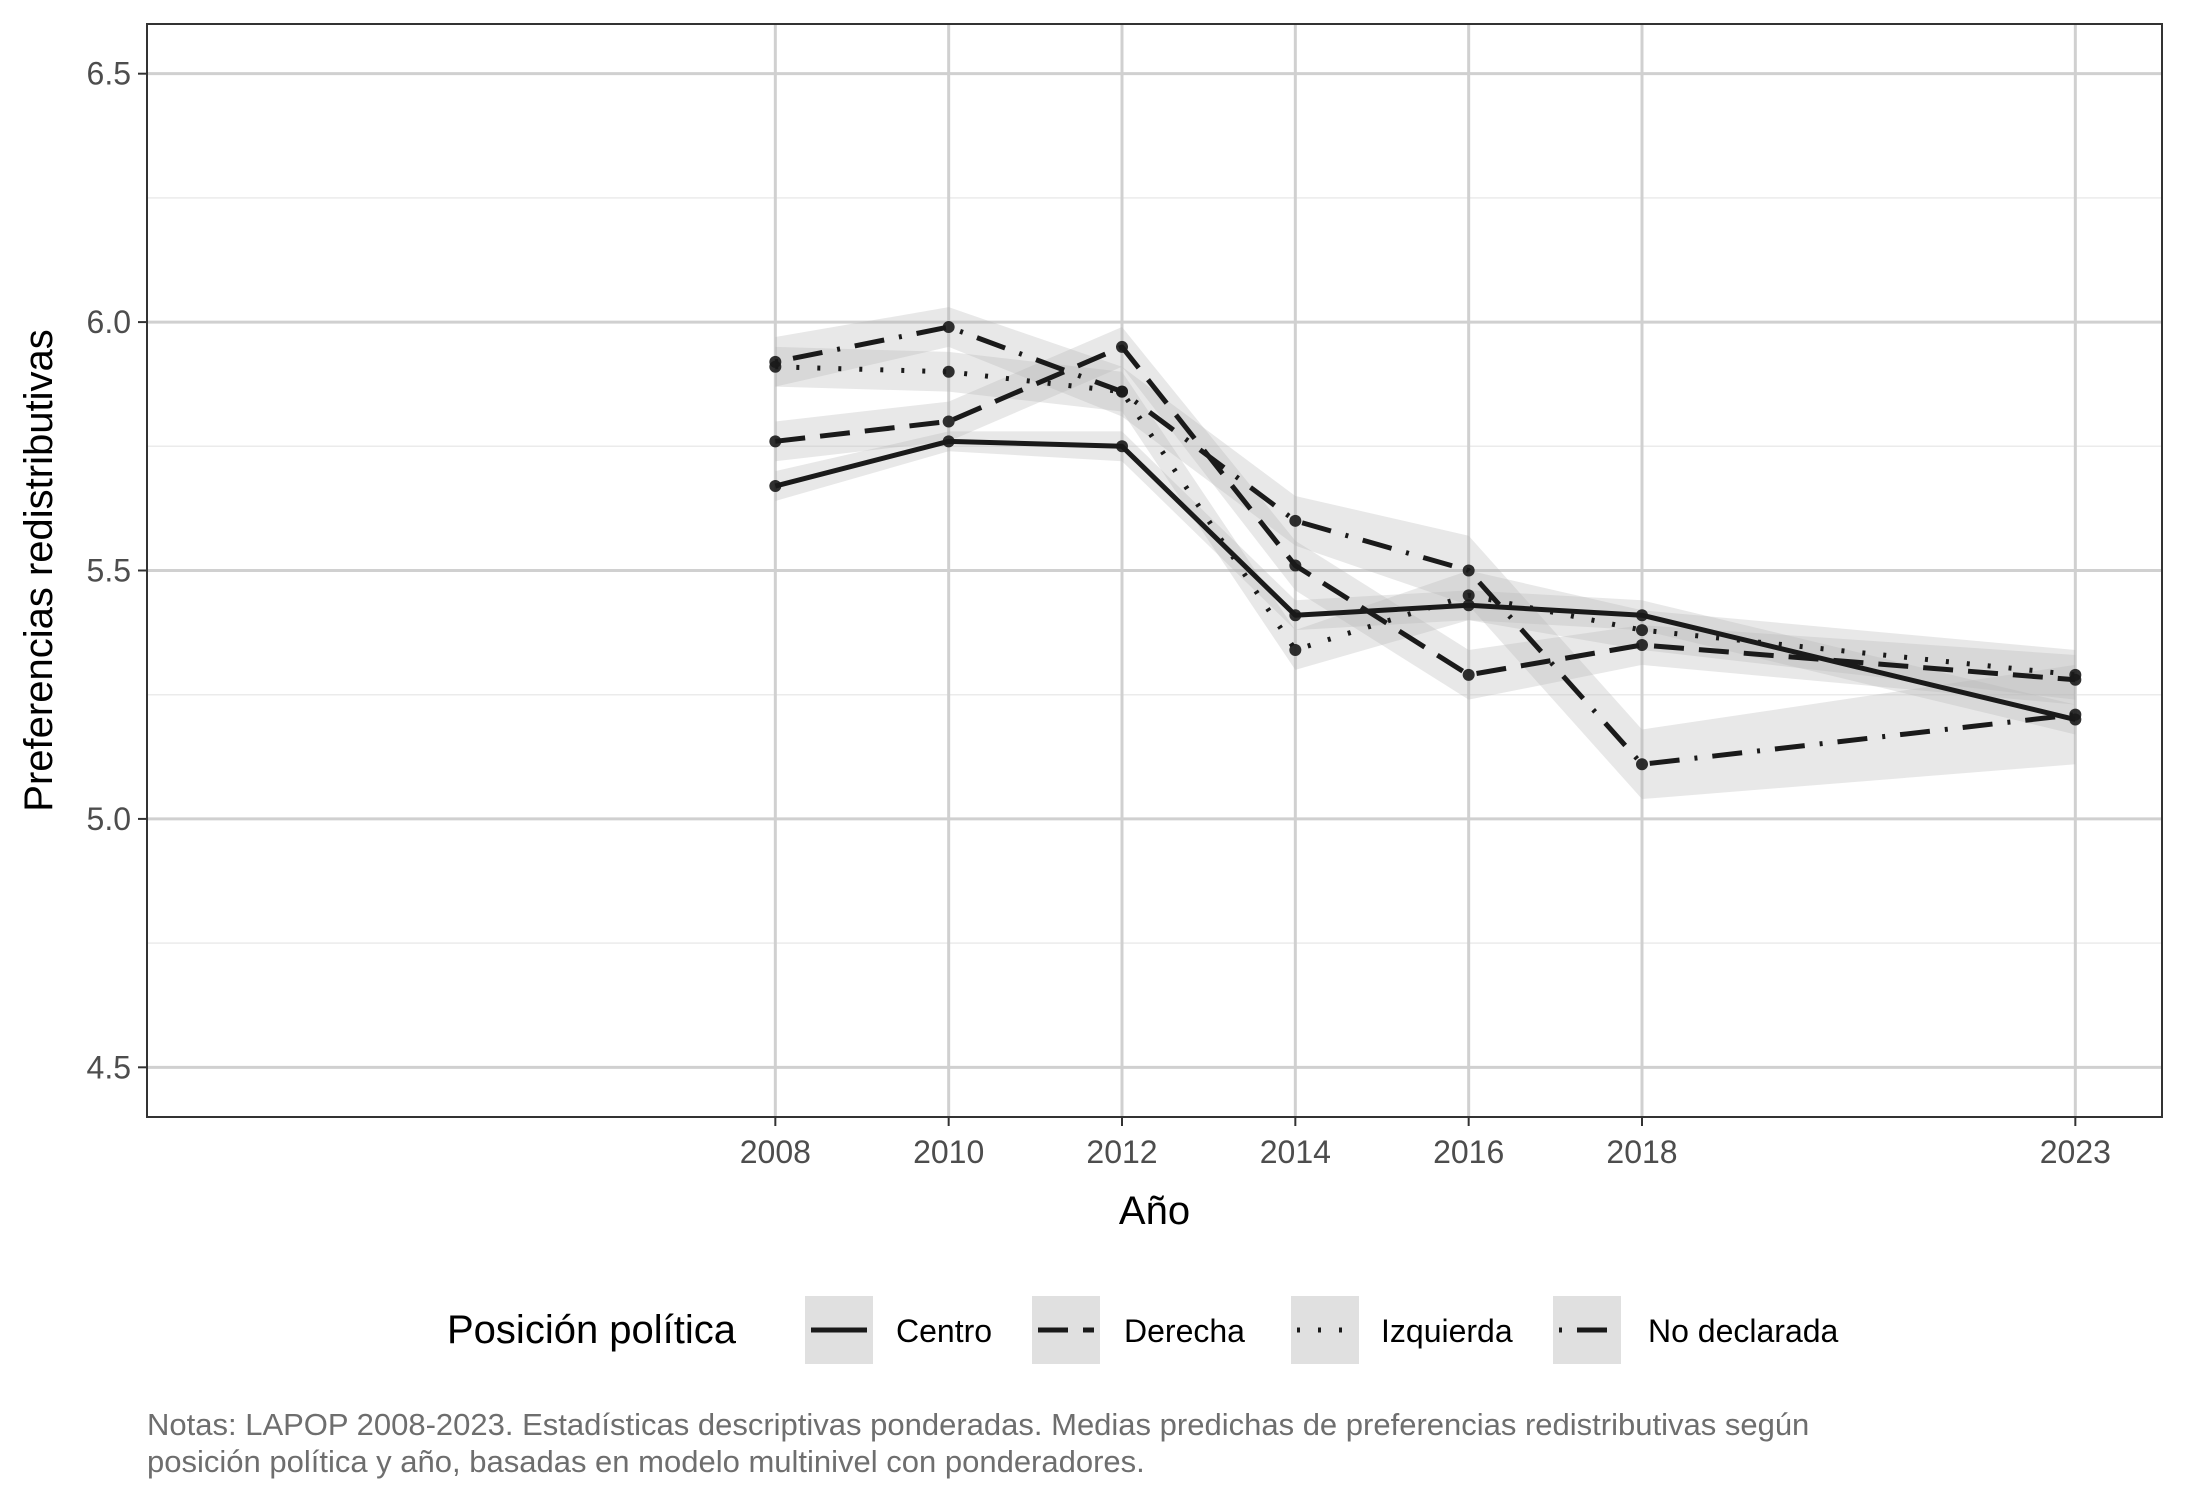  I want to click on y-tick-label: 5.0, so click(109, 819).